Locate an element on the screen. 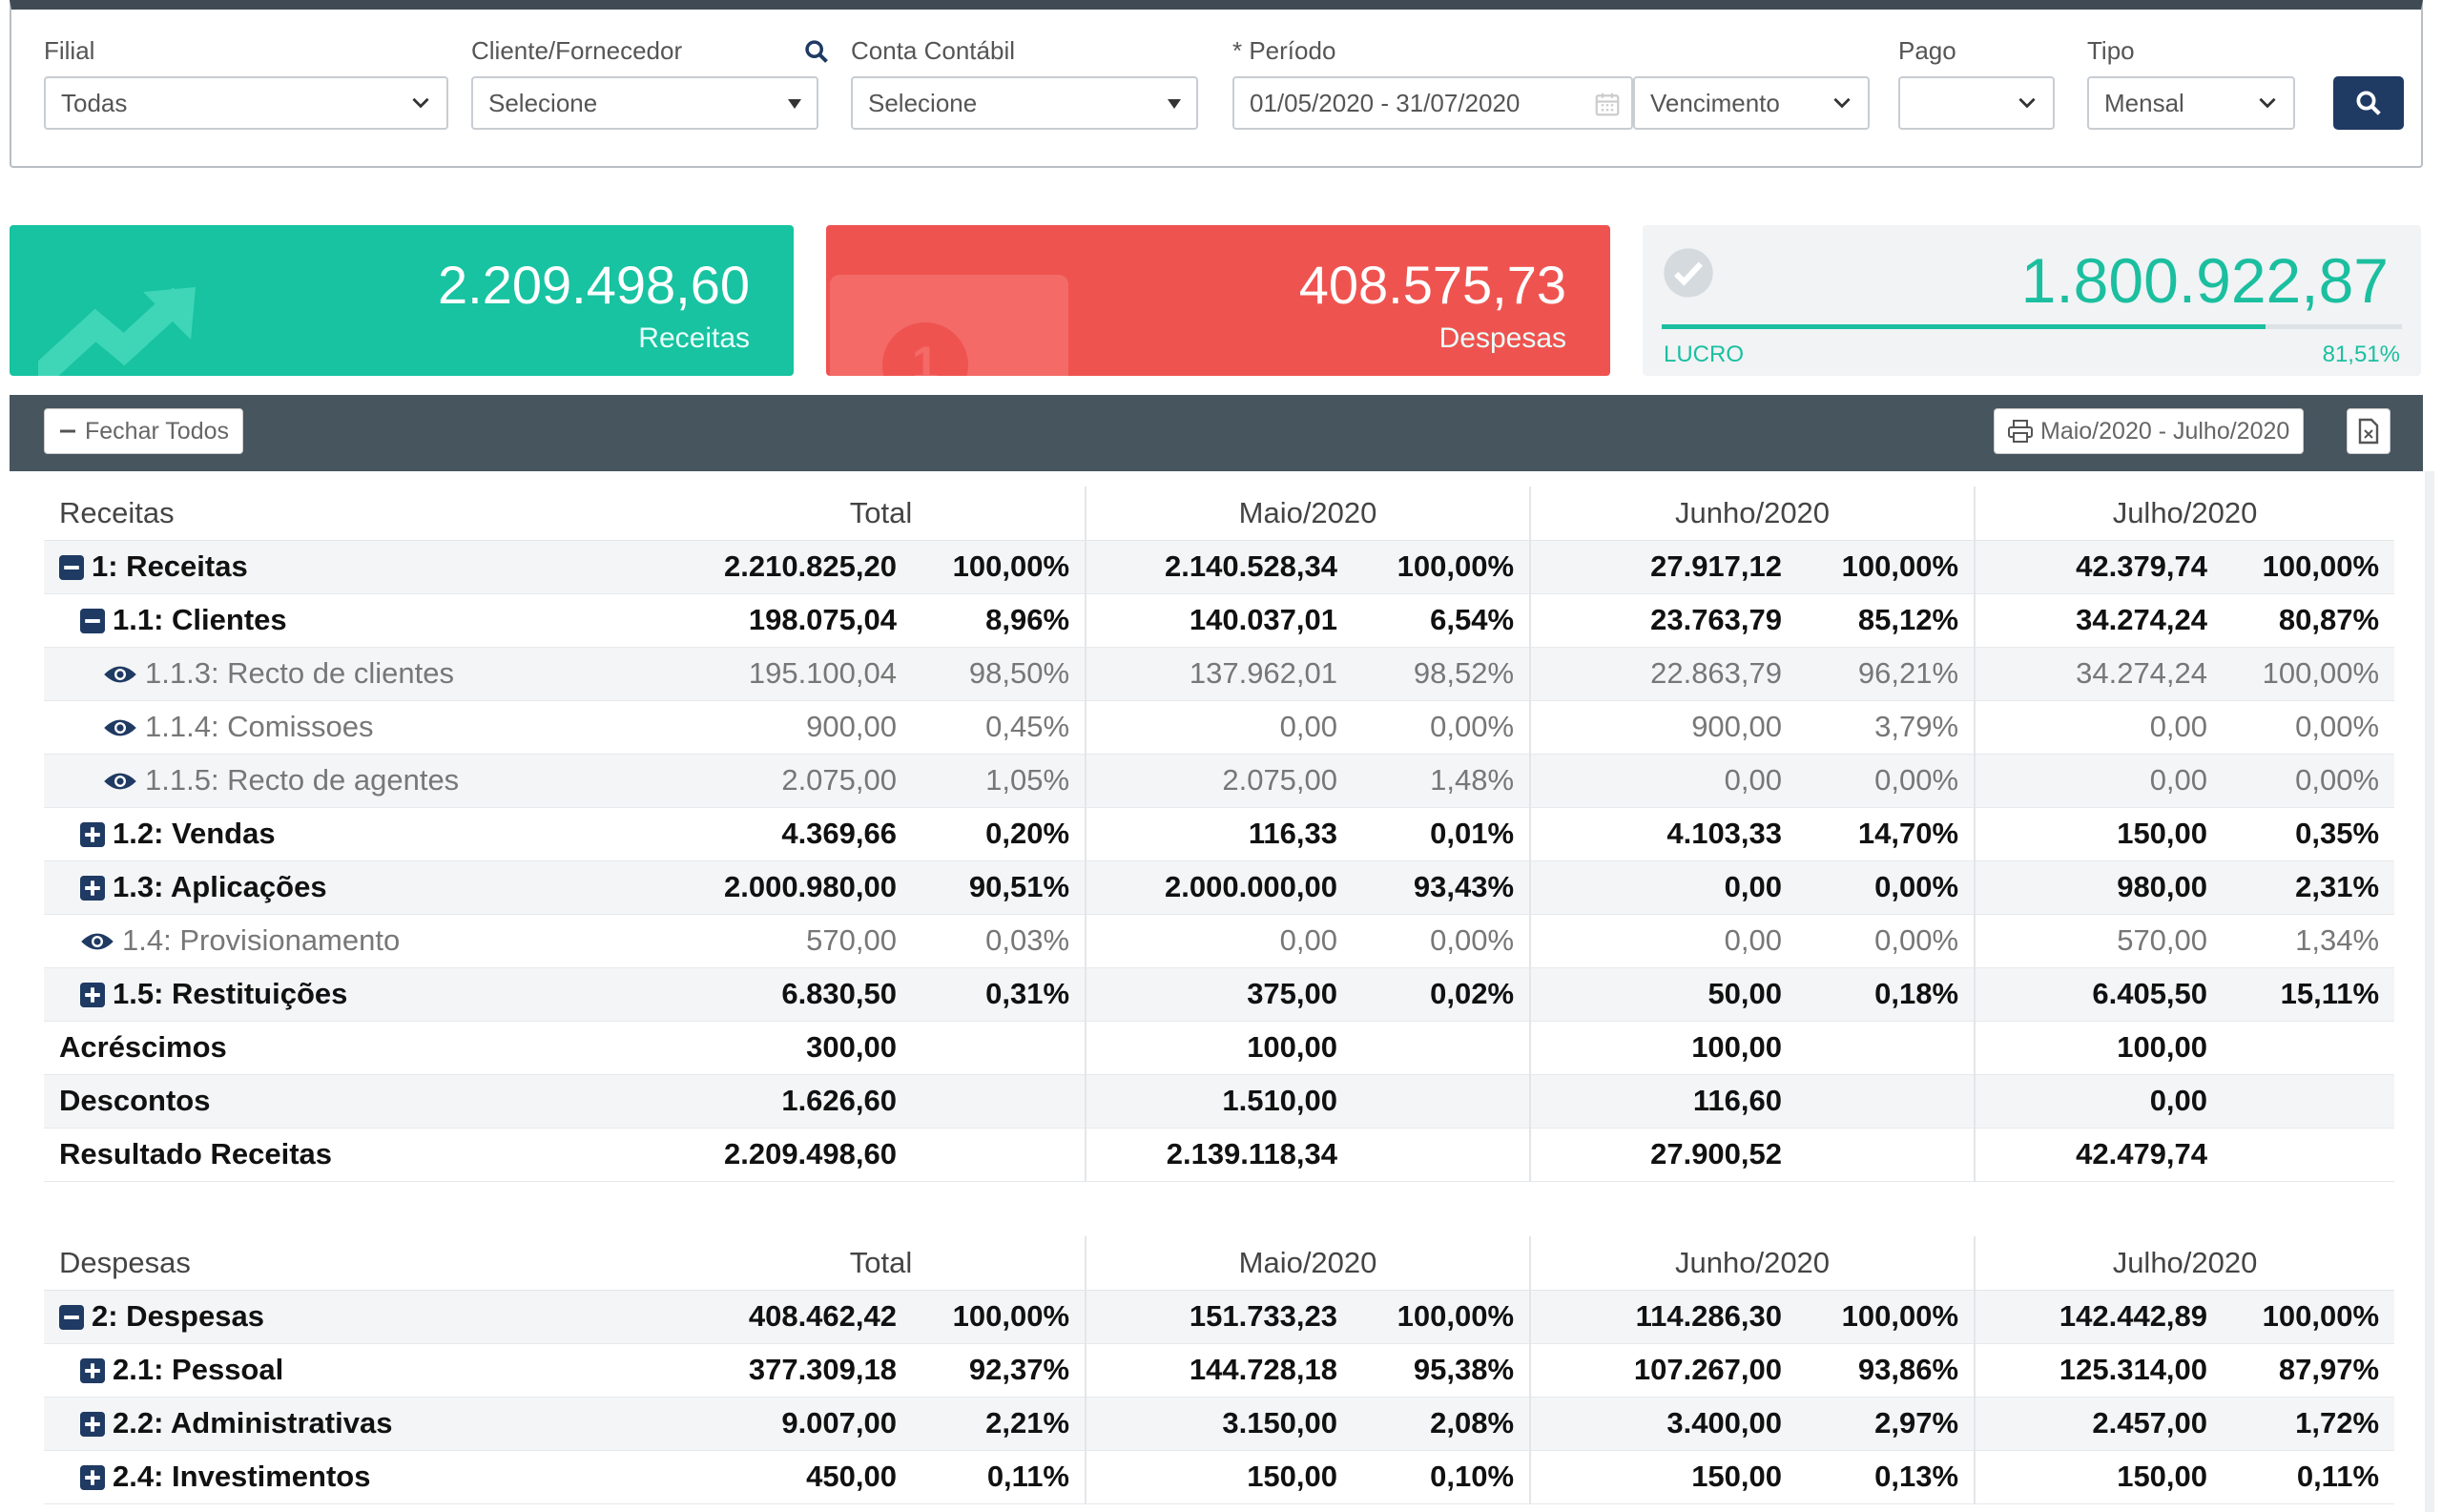  filial-select: Todas is located at coordinates (246, 103).